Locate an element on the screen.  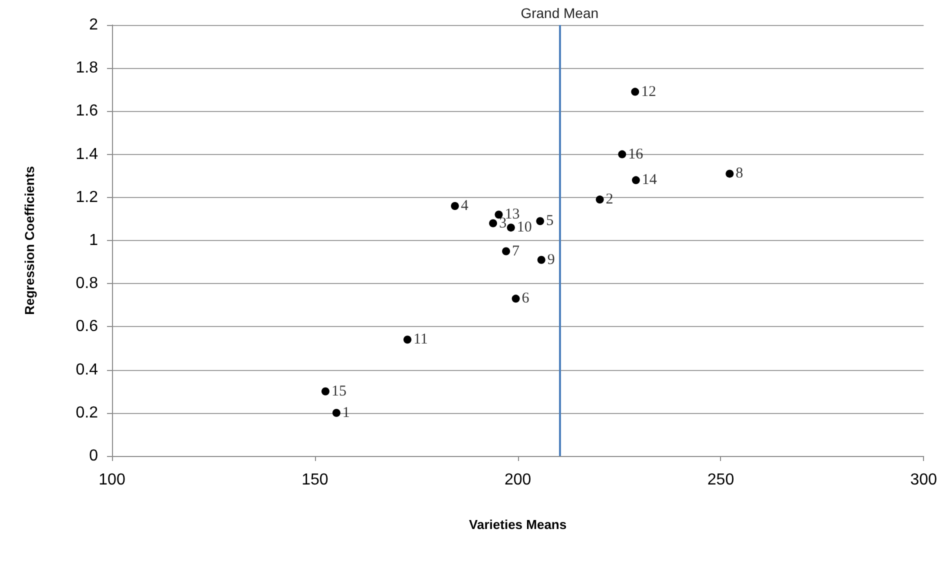
annotation: 6 is located at coordinates (526, 298).